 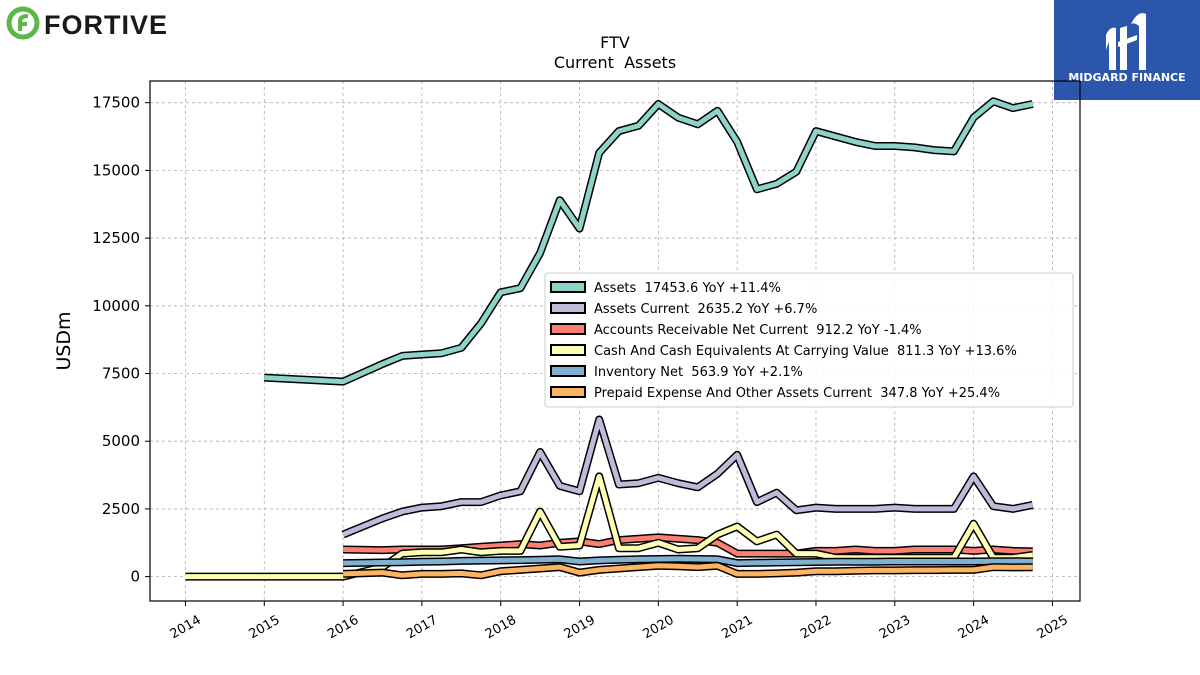 I want to click on legend-box, so click(x=809, y=340).